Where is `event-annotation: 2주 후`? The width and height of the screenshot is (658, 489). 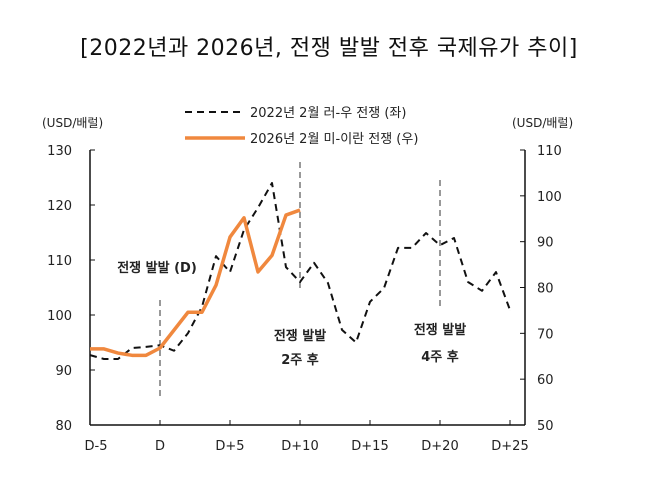 event-annotation: 2주 후 is located at coordinates (300, 360).